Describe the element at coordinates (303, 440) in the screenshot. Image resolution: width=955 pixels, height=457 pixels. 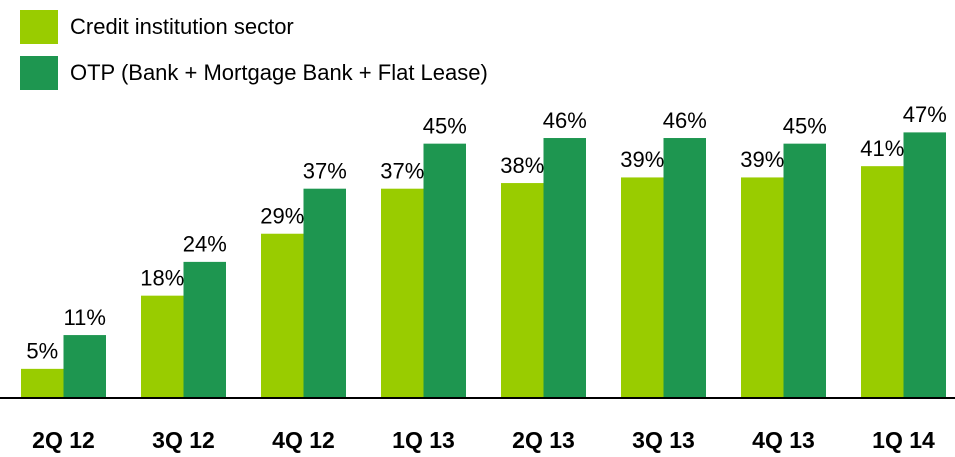
I see `x-tick-label: 4Q 12` at that location.